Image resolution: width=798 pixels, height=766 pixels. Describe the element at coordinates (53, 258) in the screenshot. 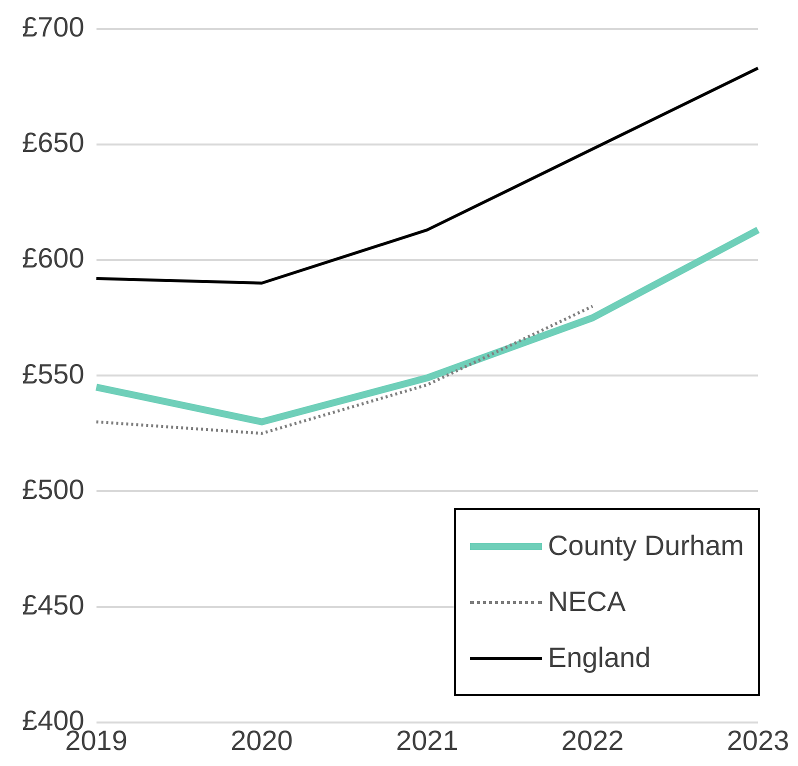

I see `y-tick-label: £600` at that location.